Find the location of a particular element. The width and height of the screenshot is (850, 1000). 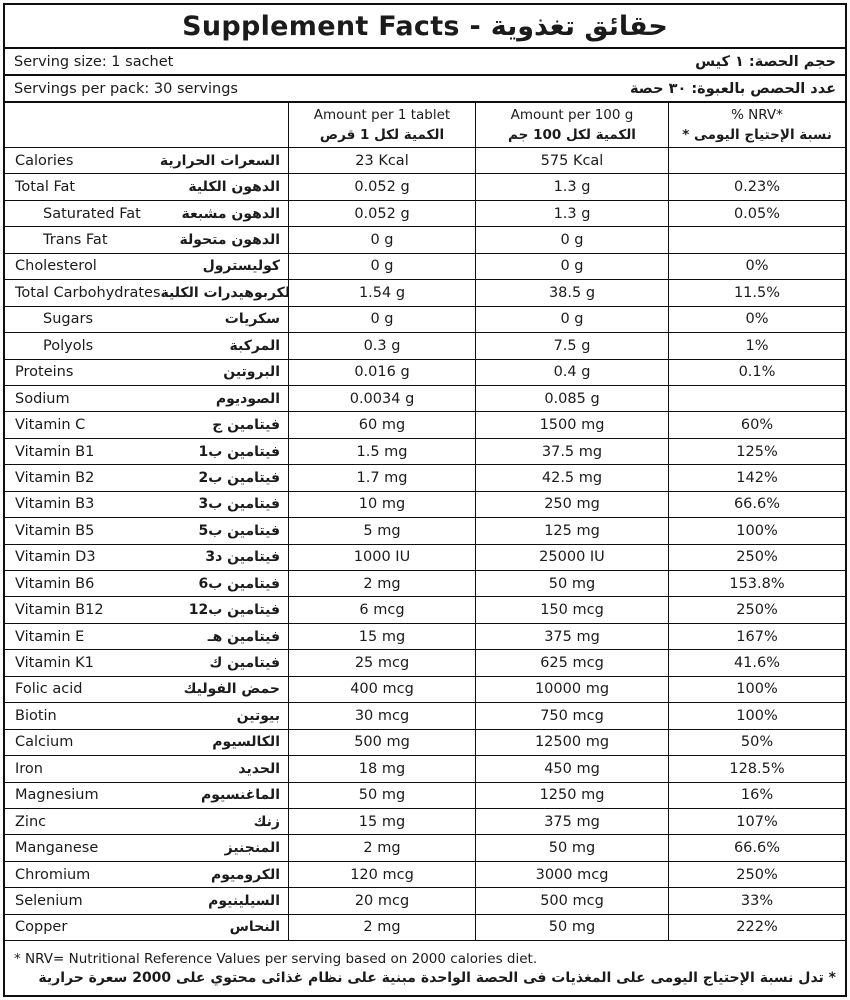

nutrient-name-cell: Vitamin B12 فيتامين ب12 is located at coordinates (146, 609).